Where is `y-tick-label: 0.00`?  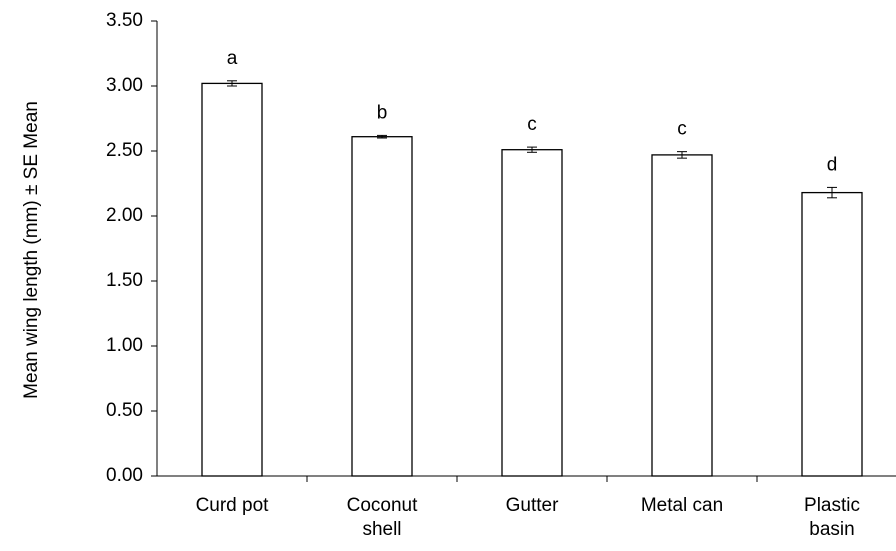 y-tick-label: 0.00 is located at coordinates (124, 475).